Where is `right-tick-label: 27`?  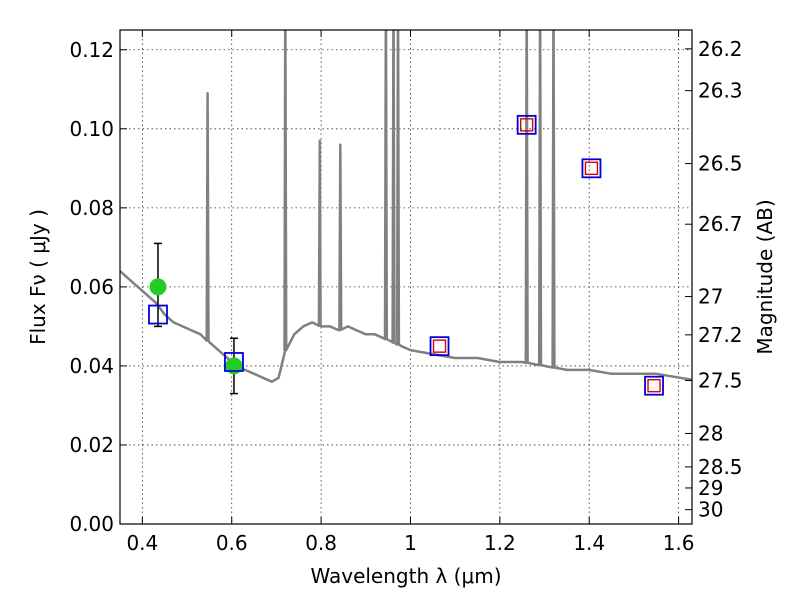 right-tick-label: 27 is located at coordinates (710, 297).